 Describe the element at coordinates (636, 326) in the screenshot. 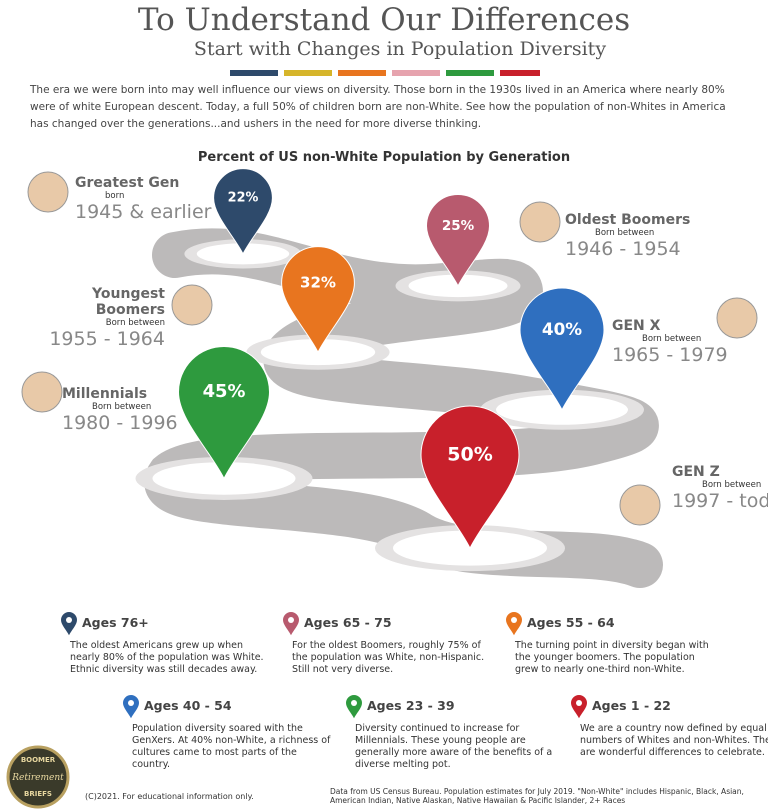

I see `generation-name: GEN X` at that location.